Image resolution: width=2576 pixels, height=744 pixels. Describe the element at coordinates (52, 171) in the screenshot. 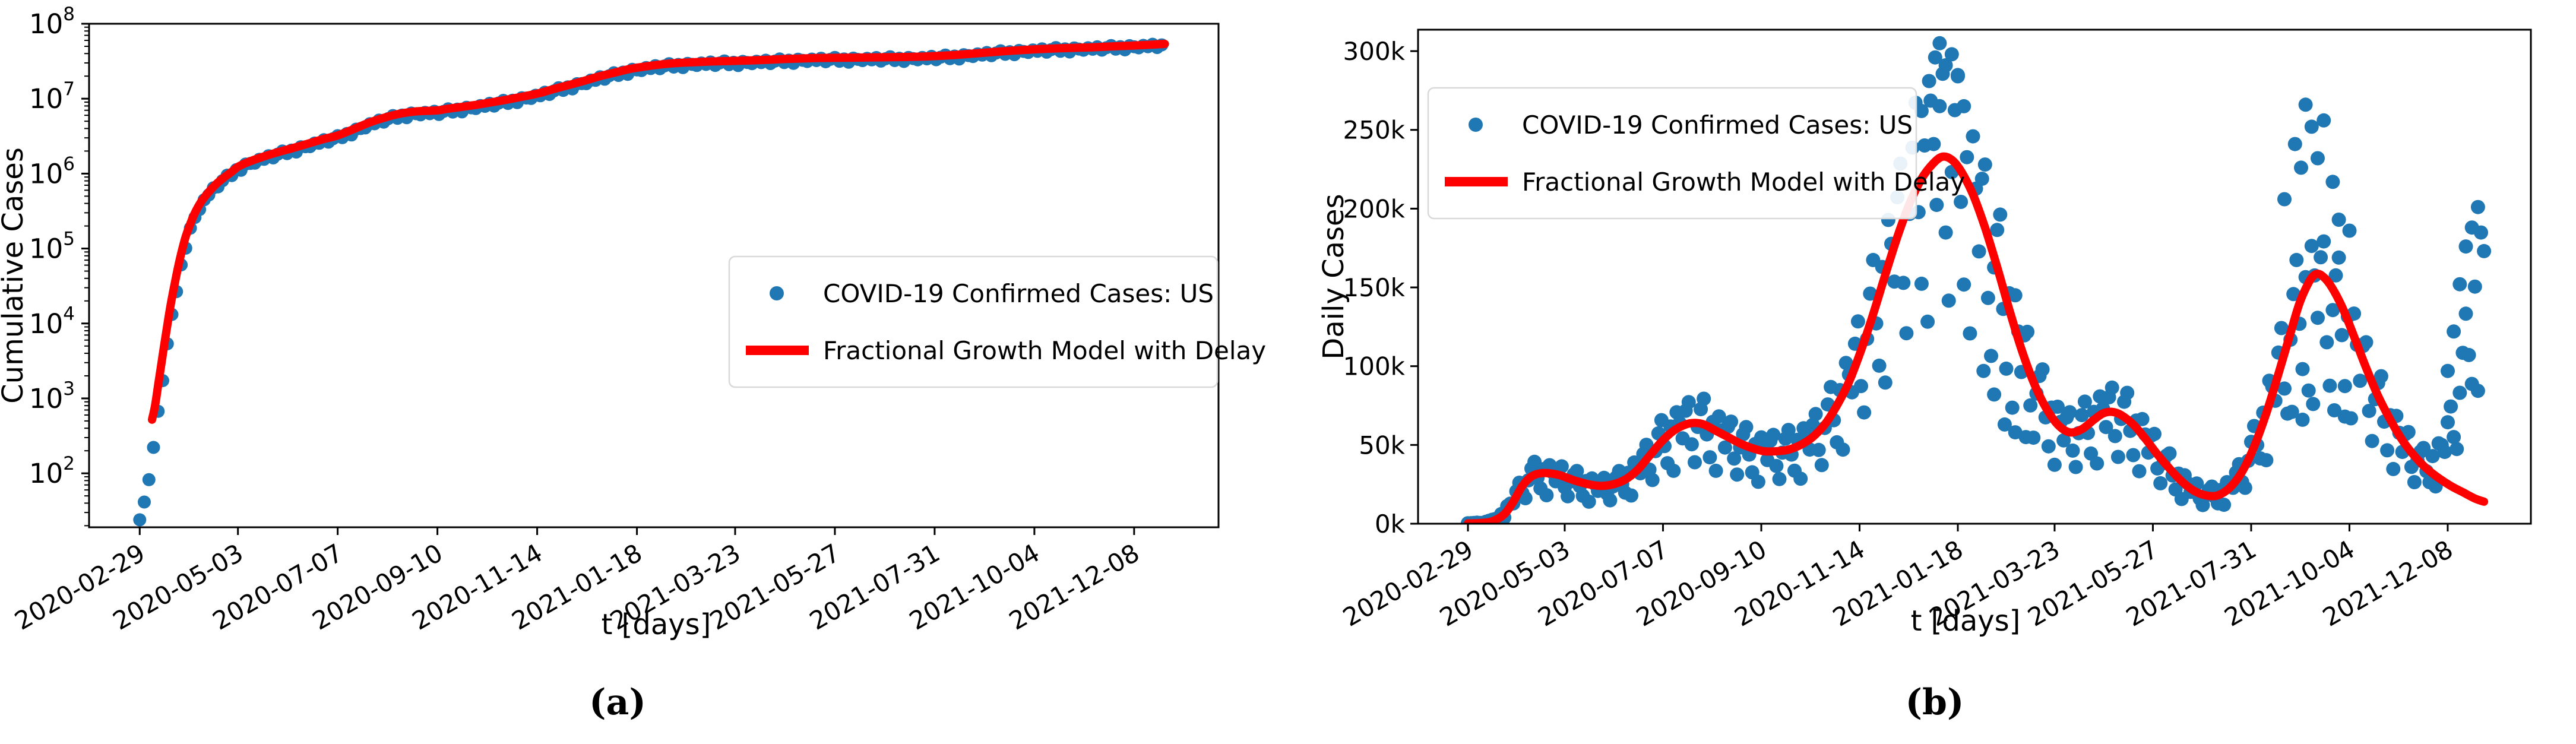

I see `y-tick-label: 10⁶` at that location.